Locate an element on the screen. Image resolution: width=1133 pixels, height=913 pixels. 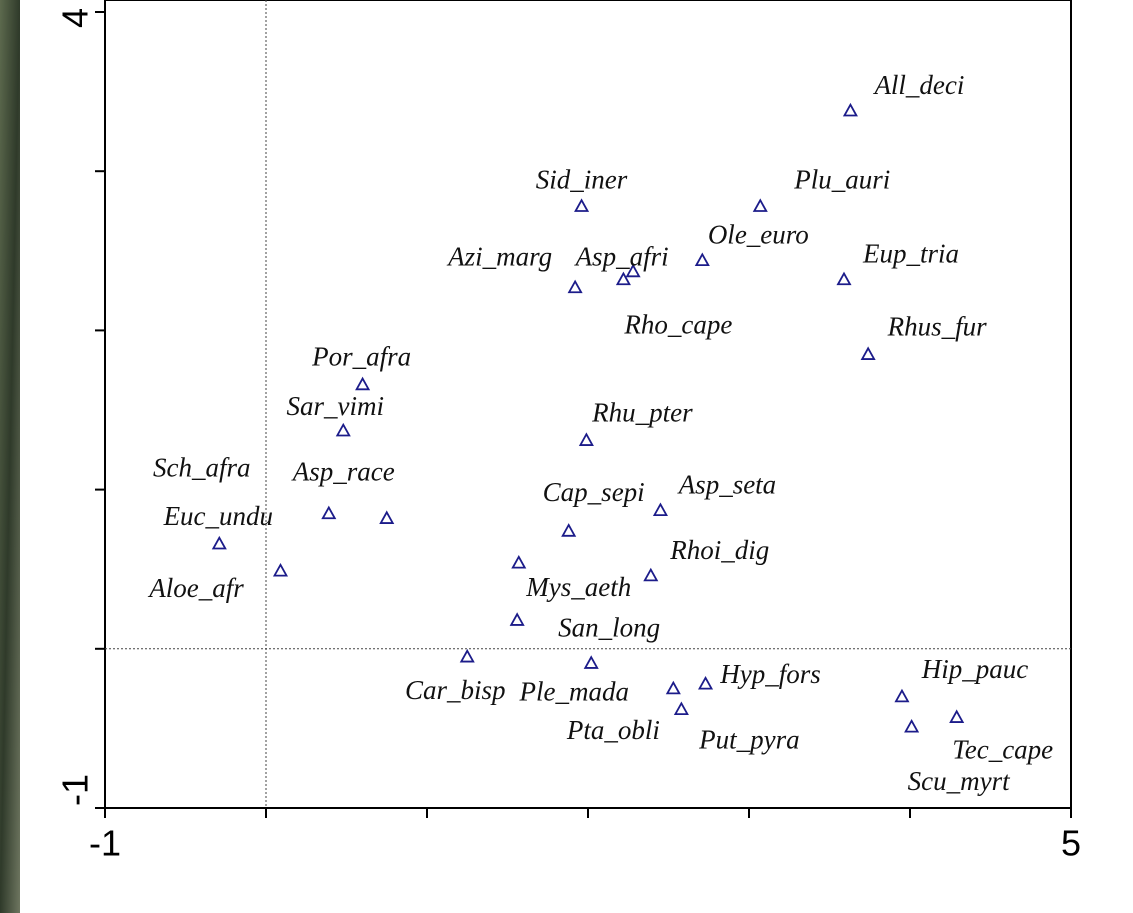
point-label: Eup_tria is located at coordinates (910, 254).